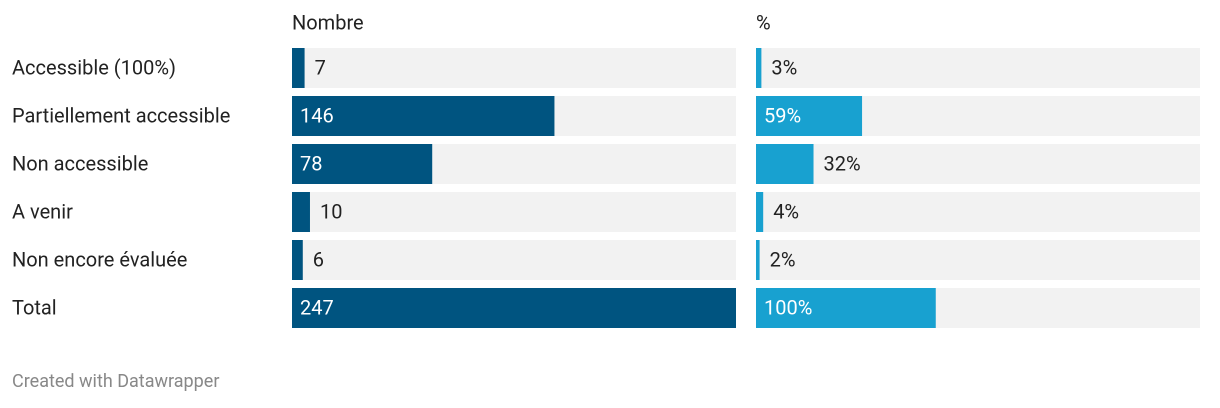 Image resolution: width=1220 pixels, height=408 pixels. I want to click on value-label: 59%, so click(782, 115).